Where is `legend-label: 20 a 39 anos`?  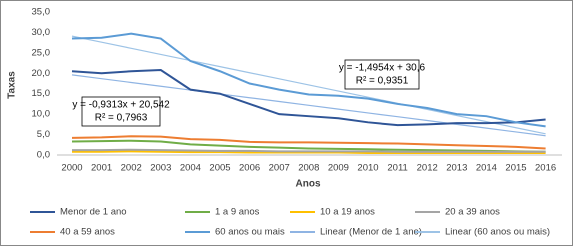
legend-label: 20 a 39 anos is located at coordinates (472, 212).